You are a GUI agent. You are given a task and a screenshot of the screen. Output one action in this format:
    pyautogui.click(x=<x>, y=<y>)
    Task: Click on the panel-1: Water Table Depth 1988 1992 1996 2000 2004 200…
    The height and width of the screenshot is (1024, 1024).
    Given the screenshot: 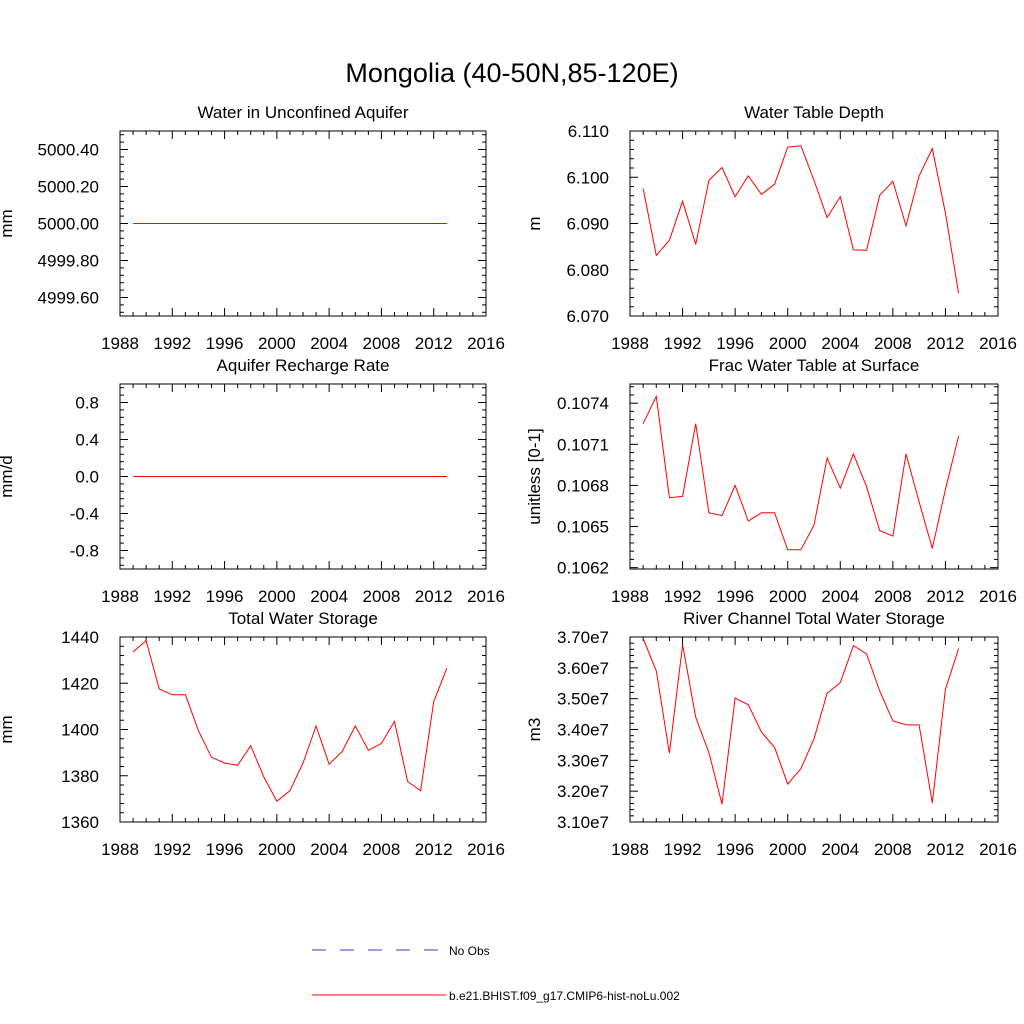 What is the action you would take?
    pyautogui.click(x=771, y=228)
    